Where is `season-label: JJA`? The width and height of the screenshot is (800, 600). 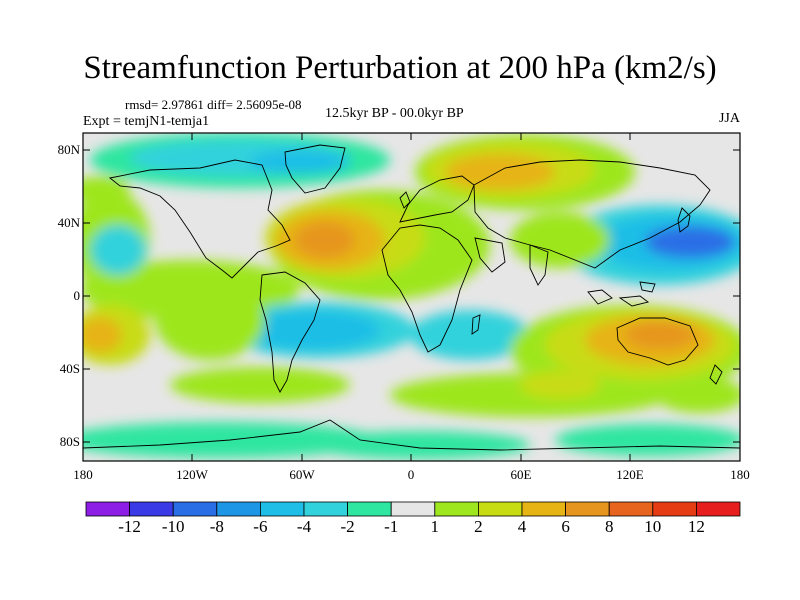 season-label: JJA is located at coordinates (729, 118).